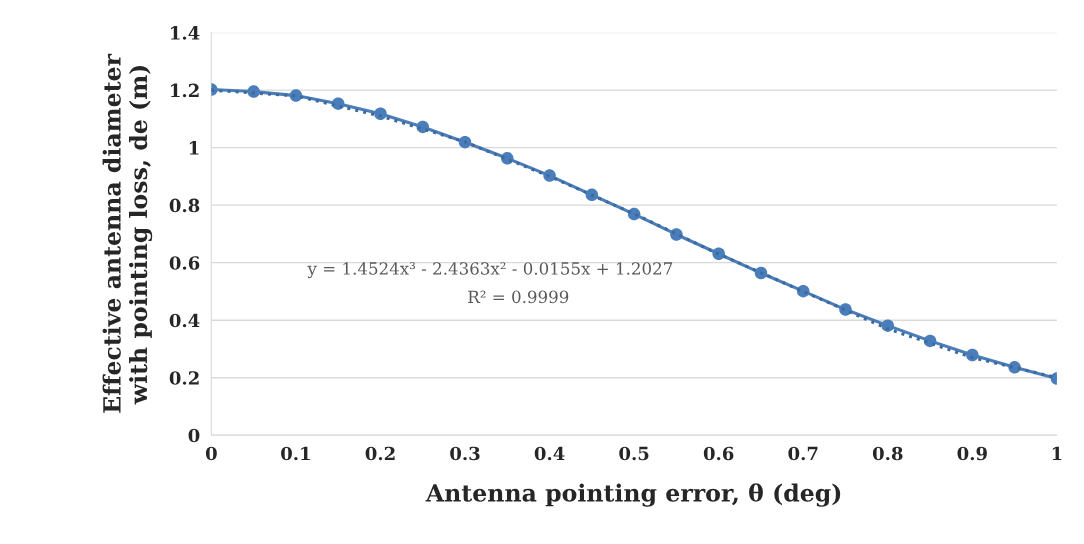  What do you see at coordinates (1057, 453) in the screenshot?
I see `x-tick-label: 1` at bounding box center [1057, 453].